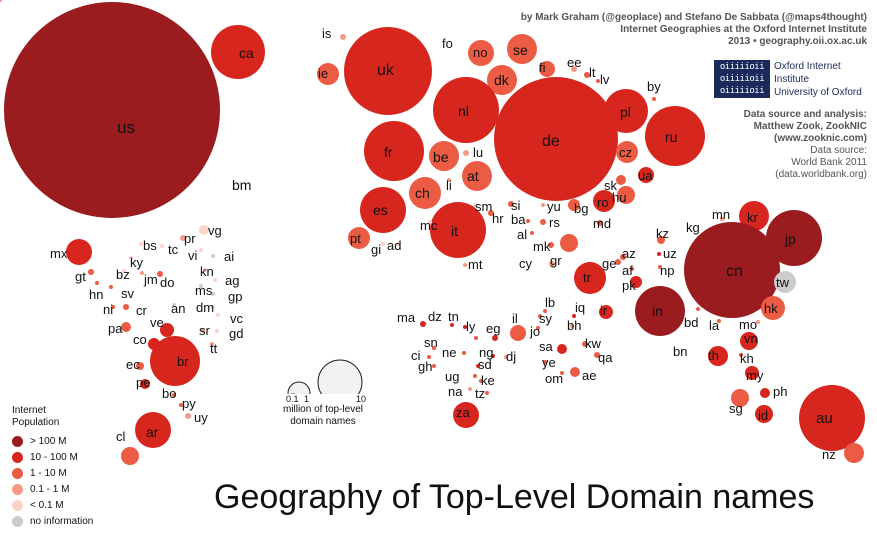  I want to click on bubble-lu, so click(466, 153).